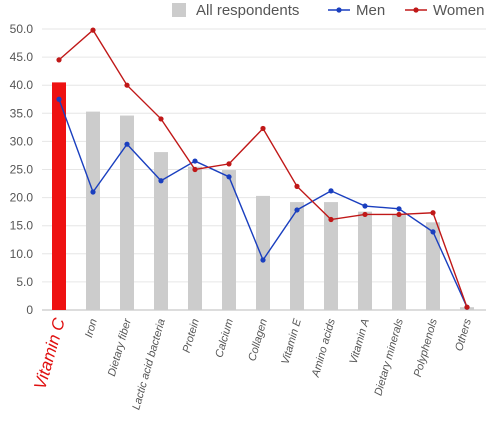 This screenshot has height=427, width=490. I want to click on y-tick-label: 20.0, so click(22, 198).